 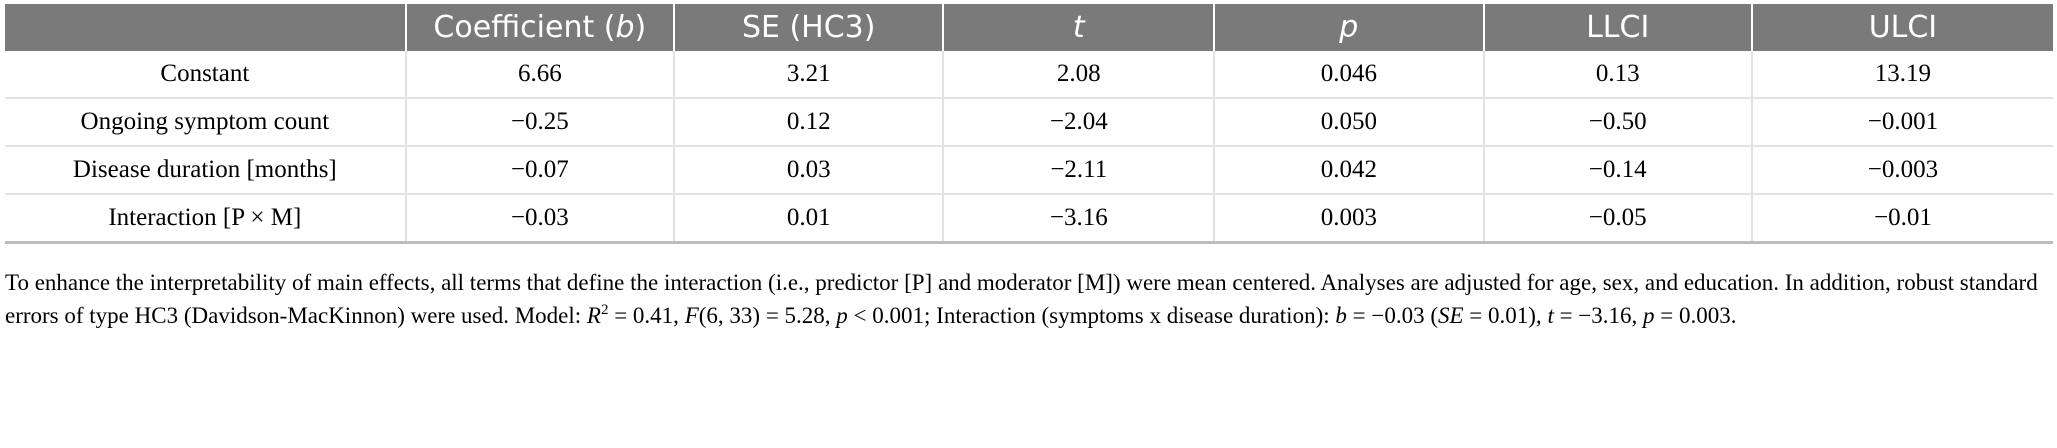 I want to click on header-se: SE (HC3), so click(x=808, y=27).